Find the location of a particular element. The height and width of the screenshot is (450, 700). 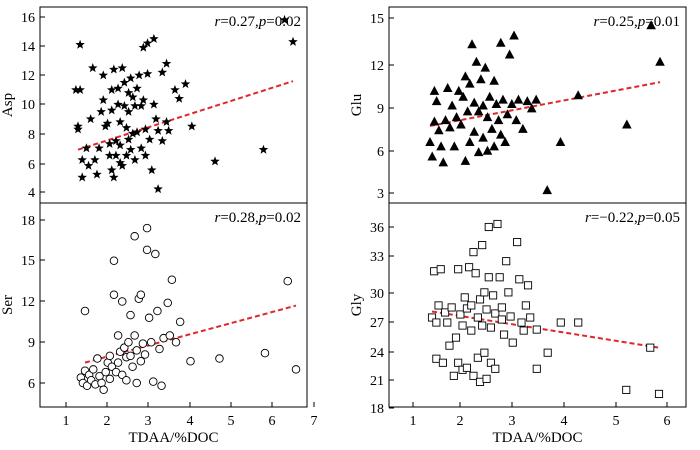

y-tick-label: 9 is located at coordinates (380, 109).